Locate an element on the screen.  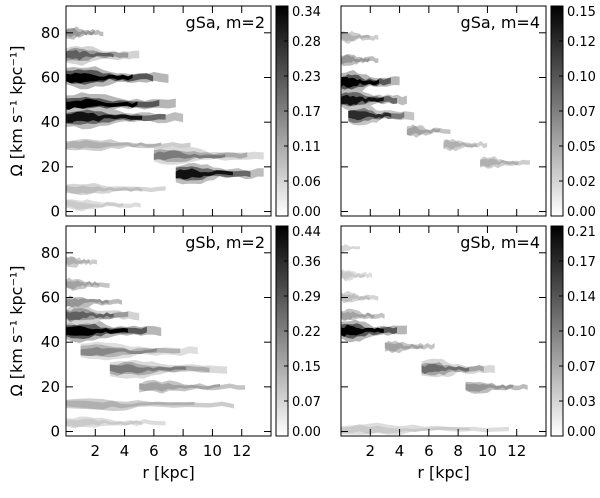
panel-label: gSa, m=2 is located at coordinates (225, 22).